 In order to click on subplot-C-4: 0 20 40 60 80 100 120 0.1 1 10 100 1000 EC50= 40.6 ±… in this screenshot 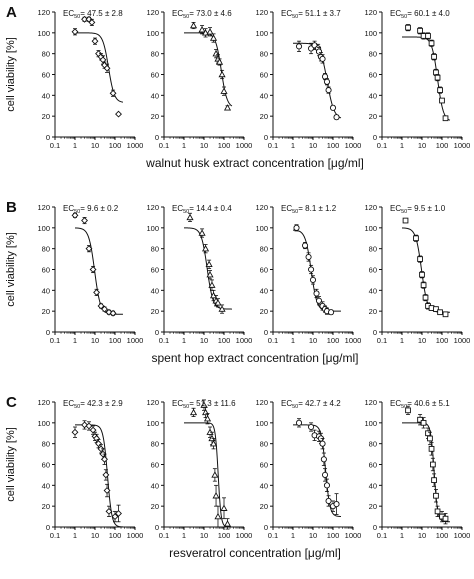, I will do `click(417, 469)`.